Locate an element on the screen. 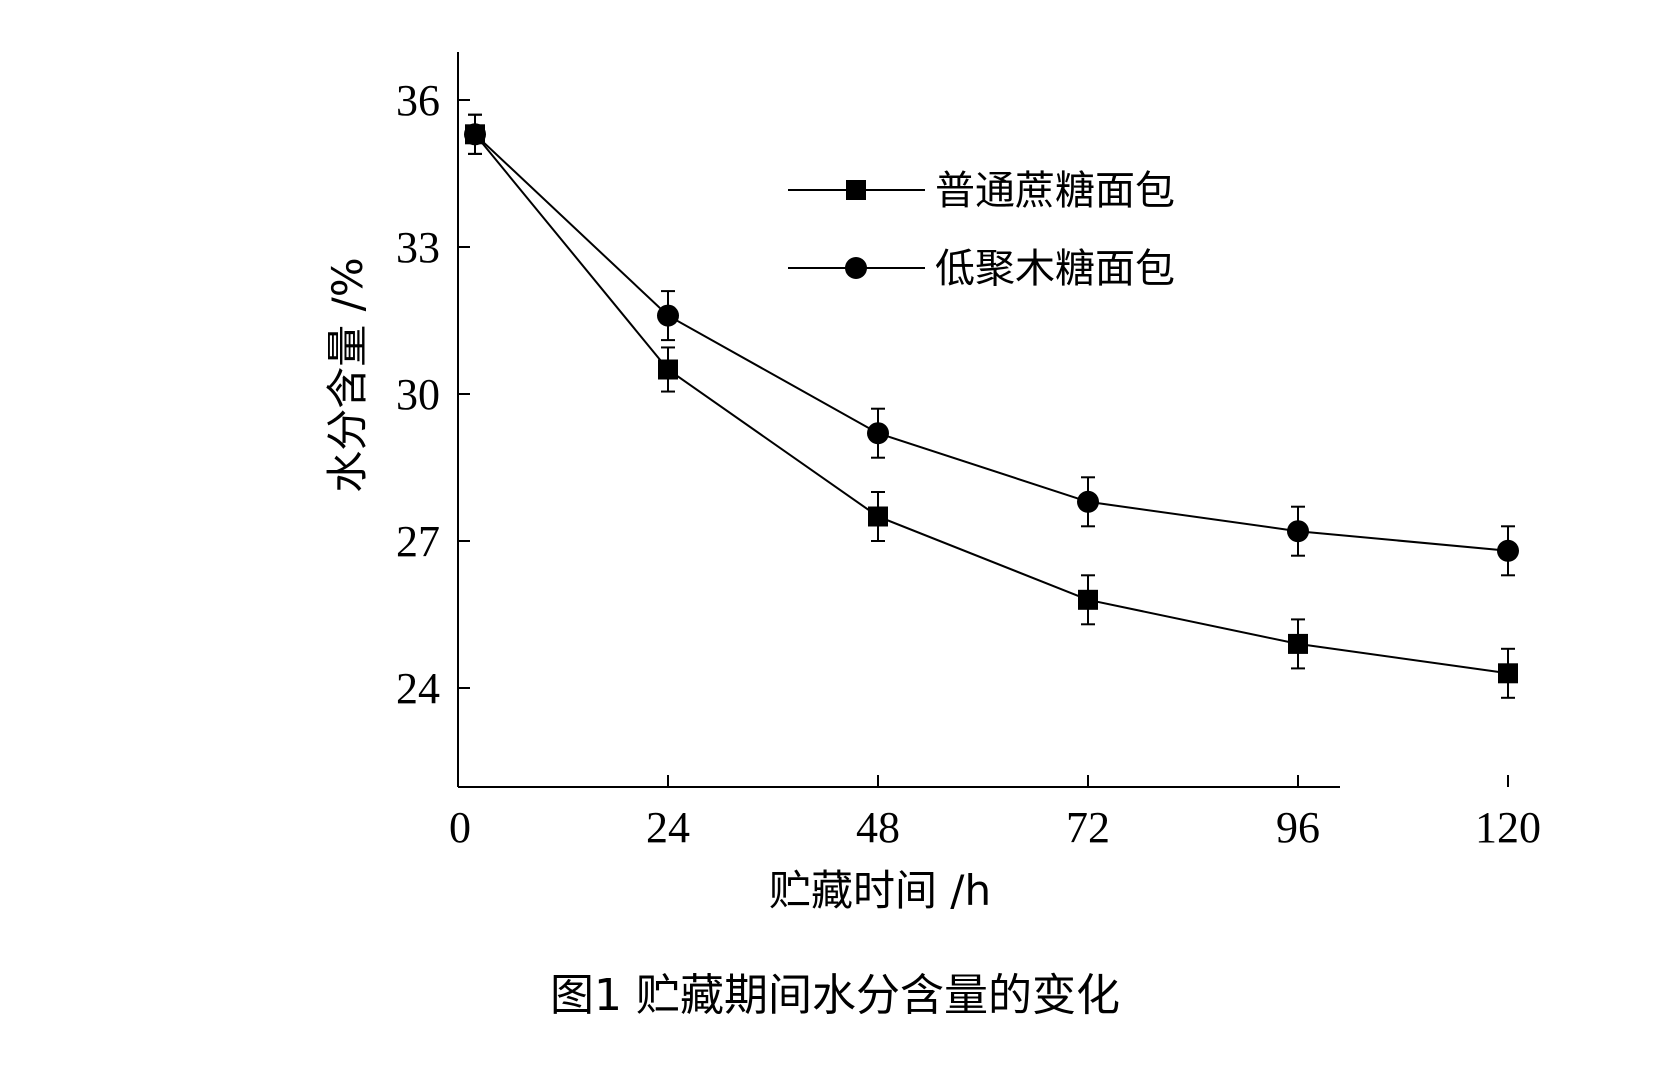 This screenshot has height=1073, width=1655. y-axis-title: 水分含量 /% is located at coordinates (347, 374).